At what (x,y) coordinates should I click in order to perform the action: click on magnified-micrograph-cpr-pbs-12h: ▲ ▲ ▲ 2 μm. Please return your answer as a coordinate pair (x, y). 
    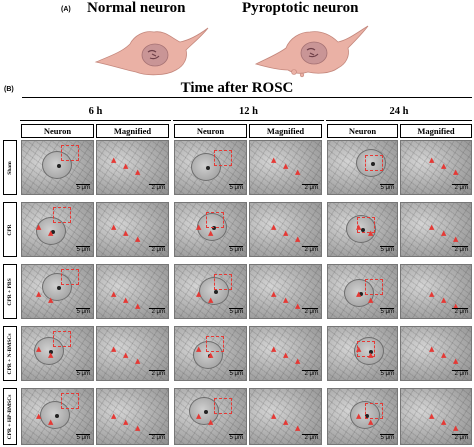
    Looking at the image, I should click on (285, 291).